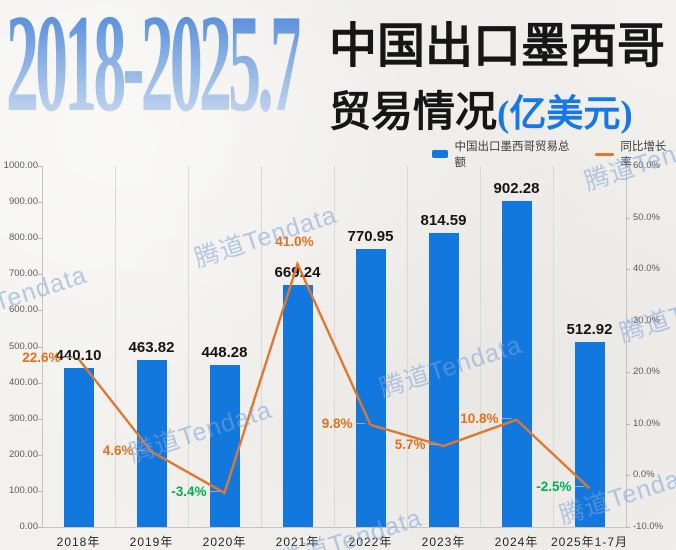  I want to click on left-axis-tick-label: 100.00, so click(23, 490).